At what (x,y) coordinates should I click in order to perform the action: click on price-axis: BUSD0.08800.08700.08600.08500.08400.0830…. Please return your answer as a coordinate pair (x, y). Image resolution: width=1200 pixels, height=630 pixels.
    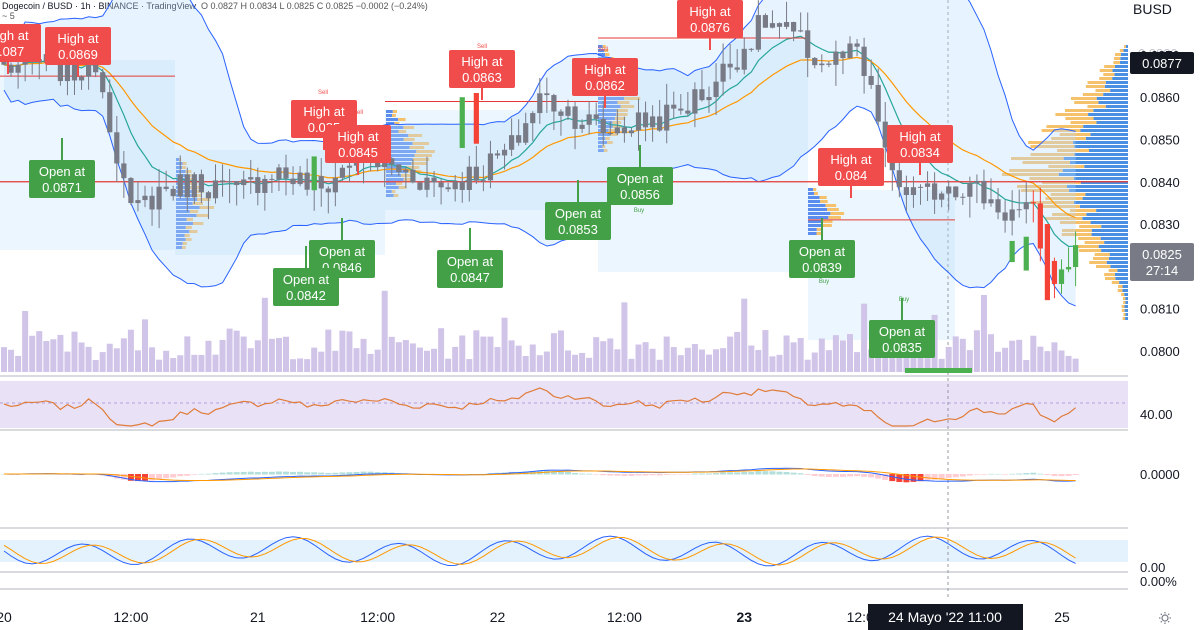
    Looking at the image, I should click on (1164, 315).